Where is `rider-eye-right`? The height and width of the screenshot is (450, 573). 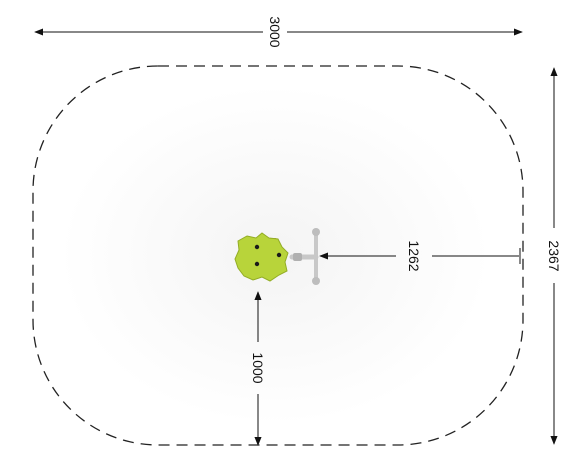
rider-eye-right is located at coordinates (279, 255).